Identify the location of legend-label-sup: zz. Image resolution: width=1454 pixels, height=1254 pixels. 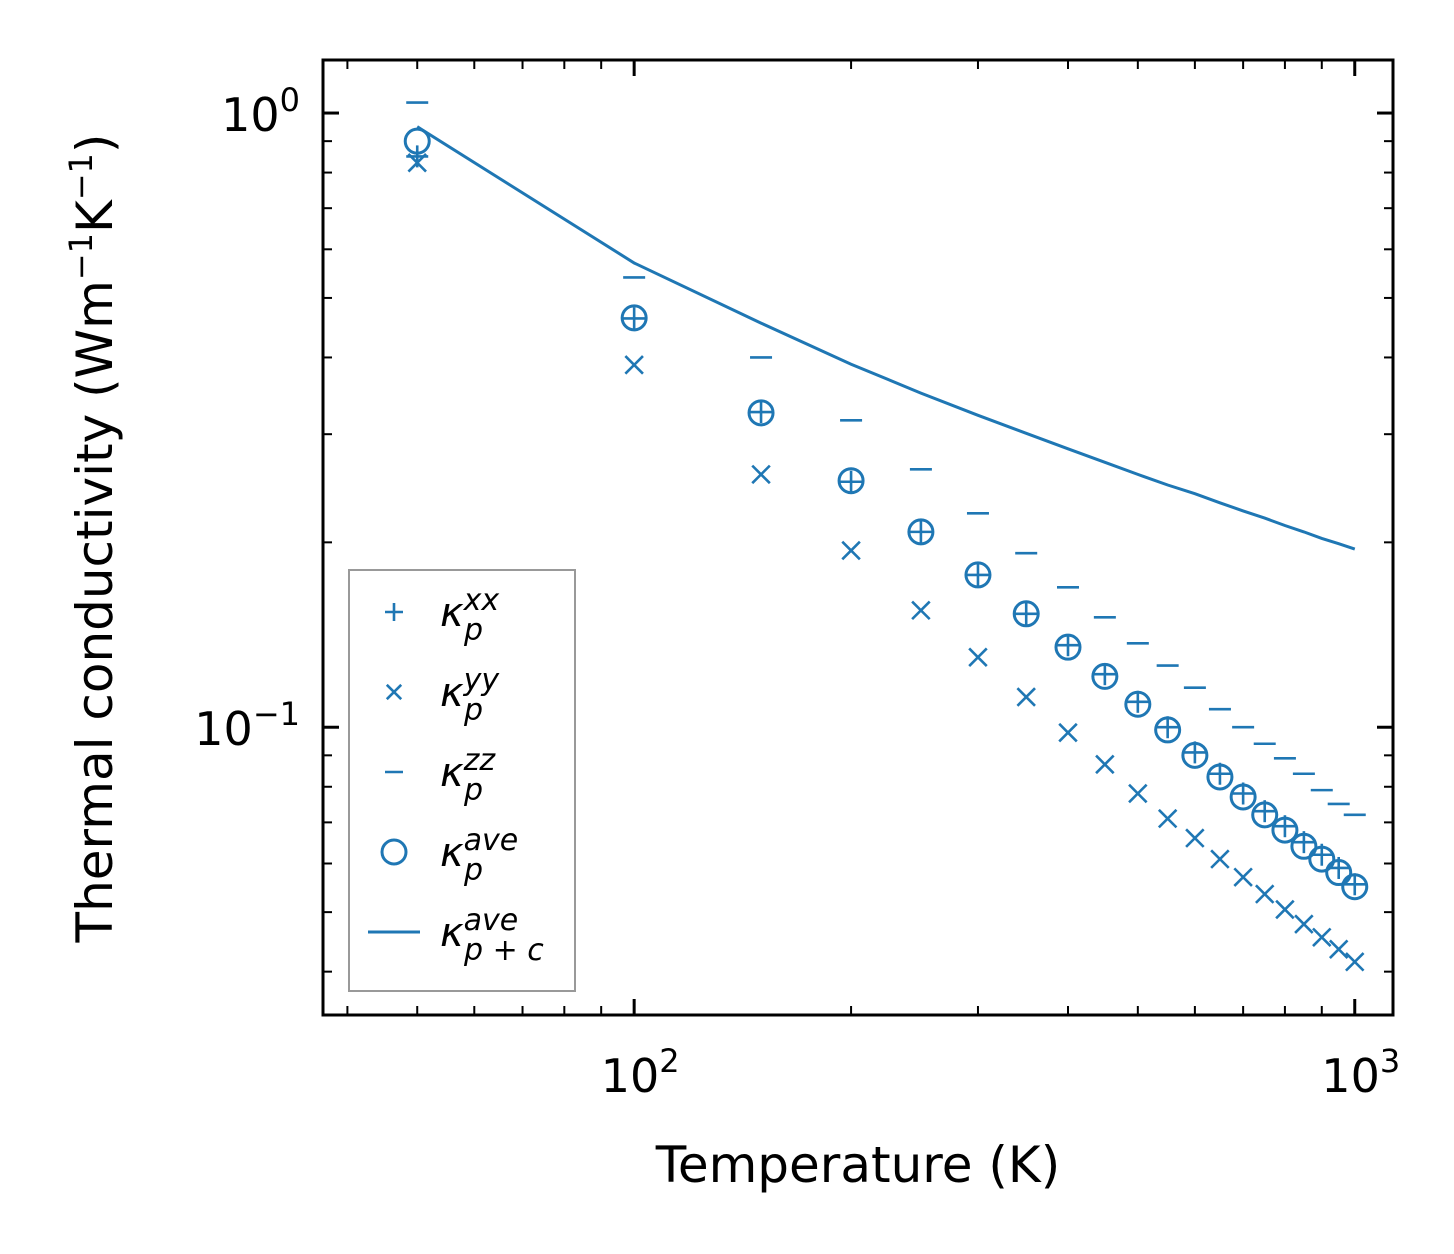
(480, 760).